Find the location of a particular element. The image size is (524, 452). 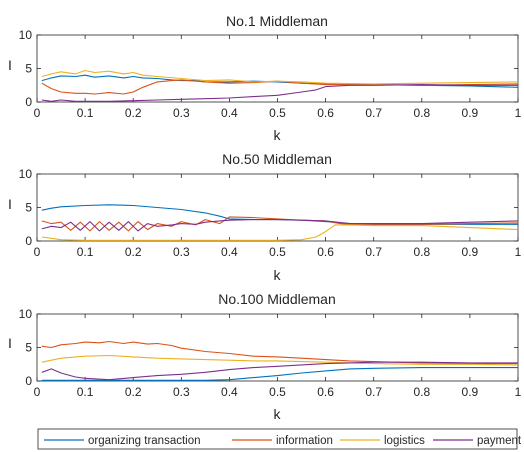

panel-3-series-group is located at coordinates (280, 360).